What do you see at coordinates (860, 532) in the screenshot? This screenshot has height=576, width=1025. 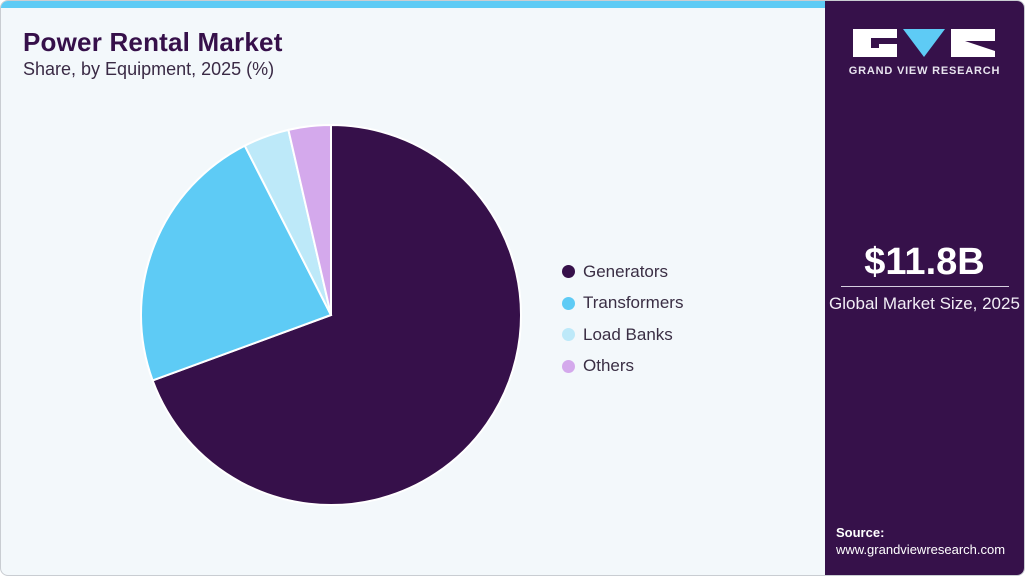 I see `source-label: Source:` at bounding box center [860, 532].